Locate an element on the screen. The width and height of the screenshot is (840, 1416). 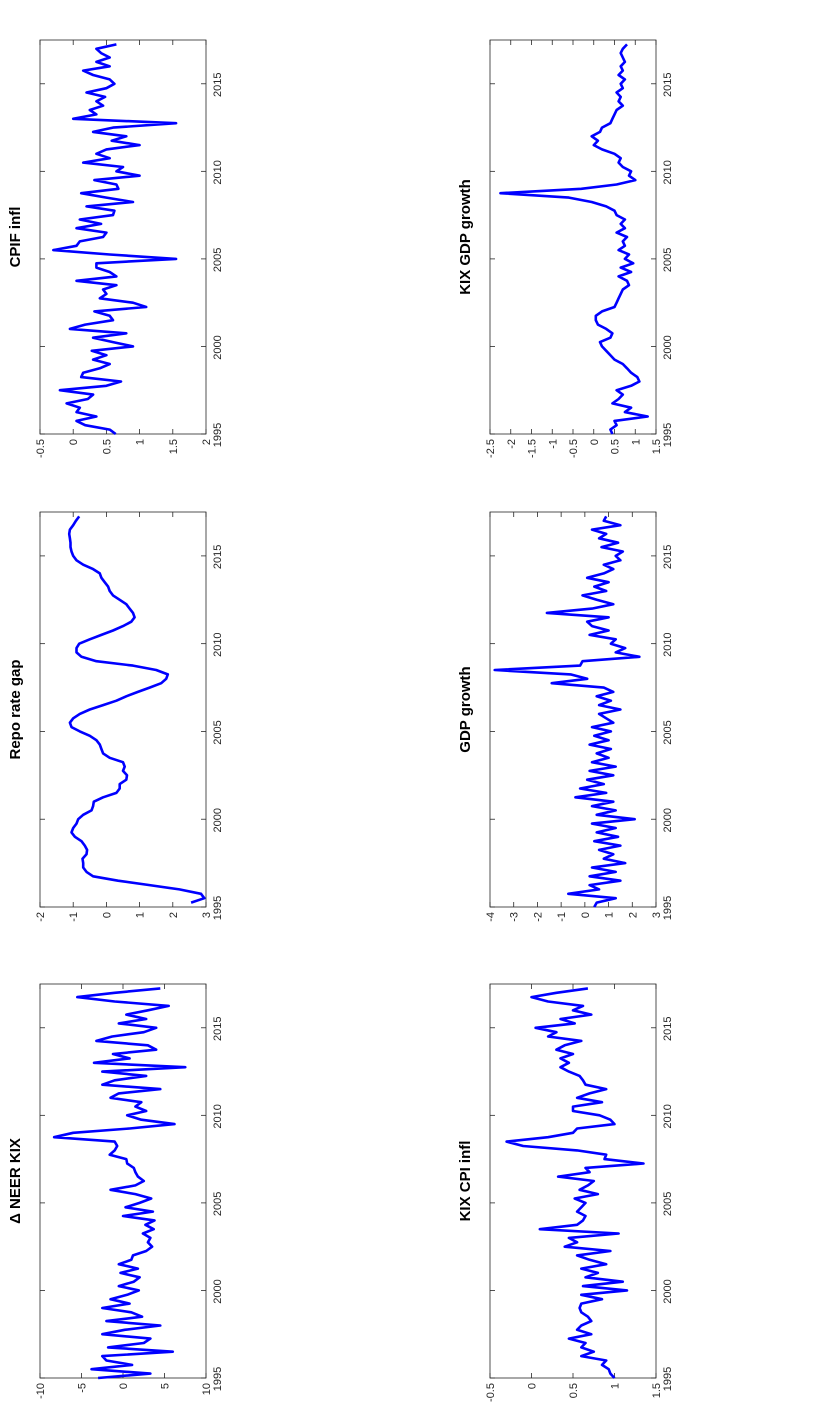
value-tick-label: -1.5 is located at coordinates (533, 448).